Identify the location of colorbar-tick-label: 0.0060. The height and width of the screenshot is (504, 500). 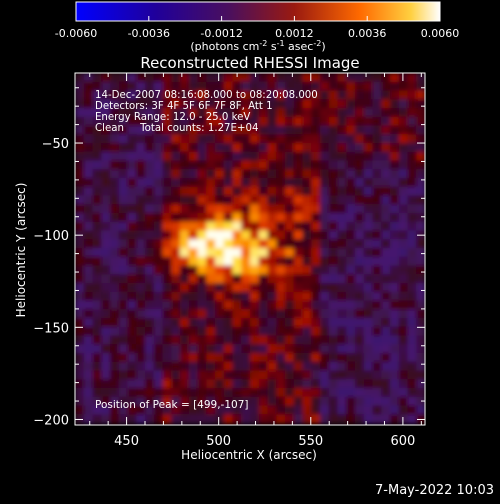
(440, 33).